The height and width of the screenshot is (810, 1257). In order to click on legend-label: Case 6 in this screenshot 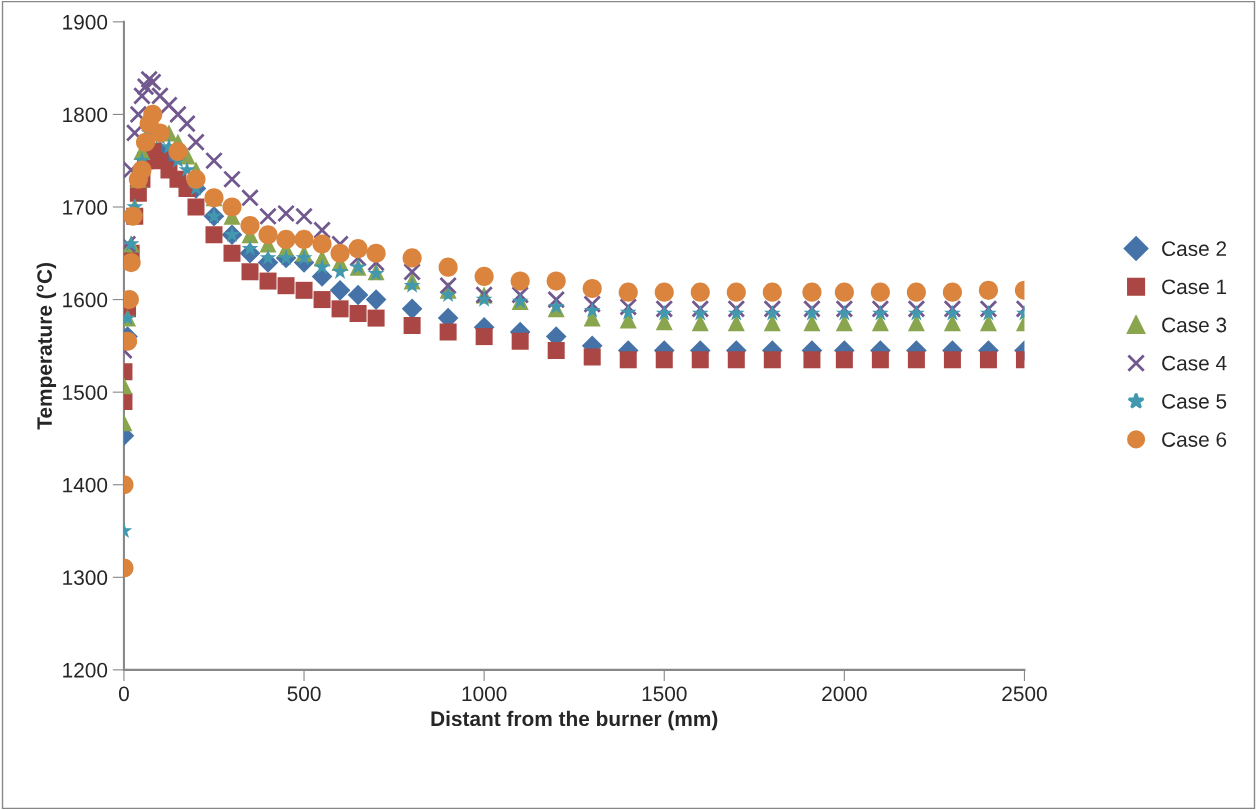, I will do `click(1194, 439)`.